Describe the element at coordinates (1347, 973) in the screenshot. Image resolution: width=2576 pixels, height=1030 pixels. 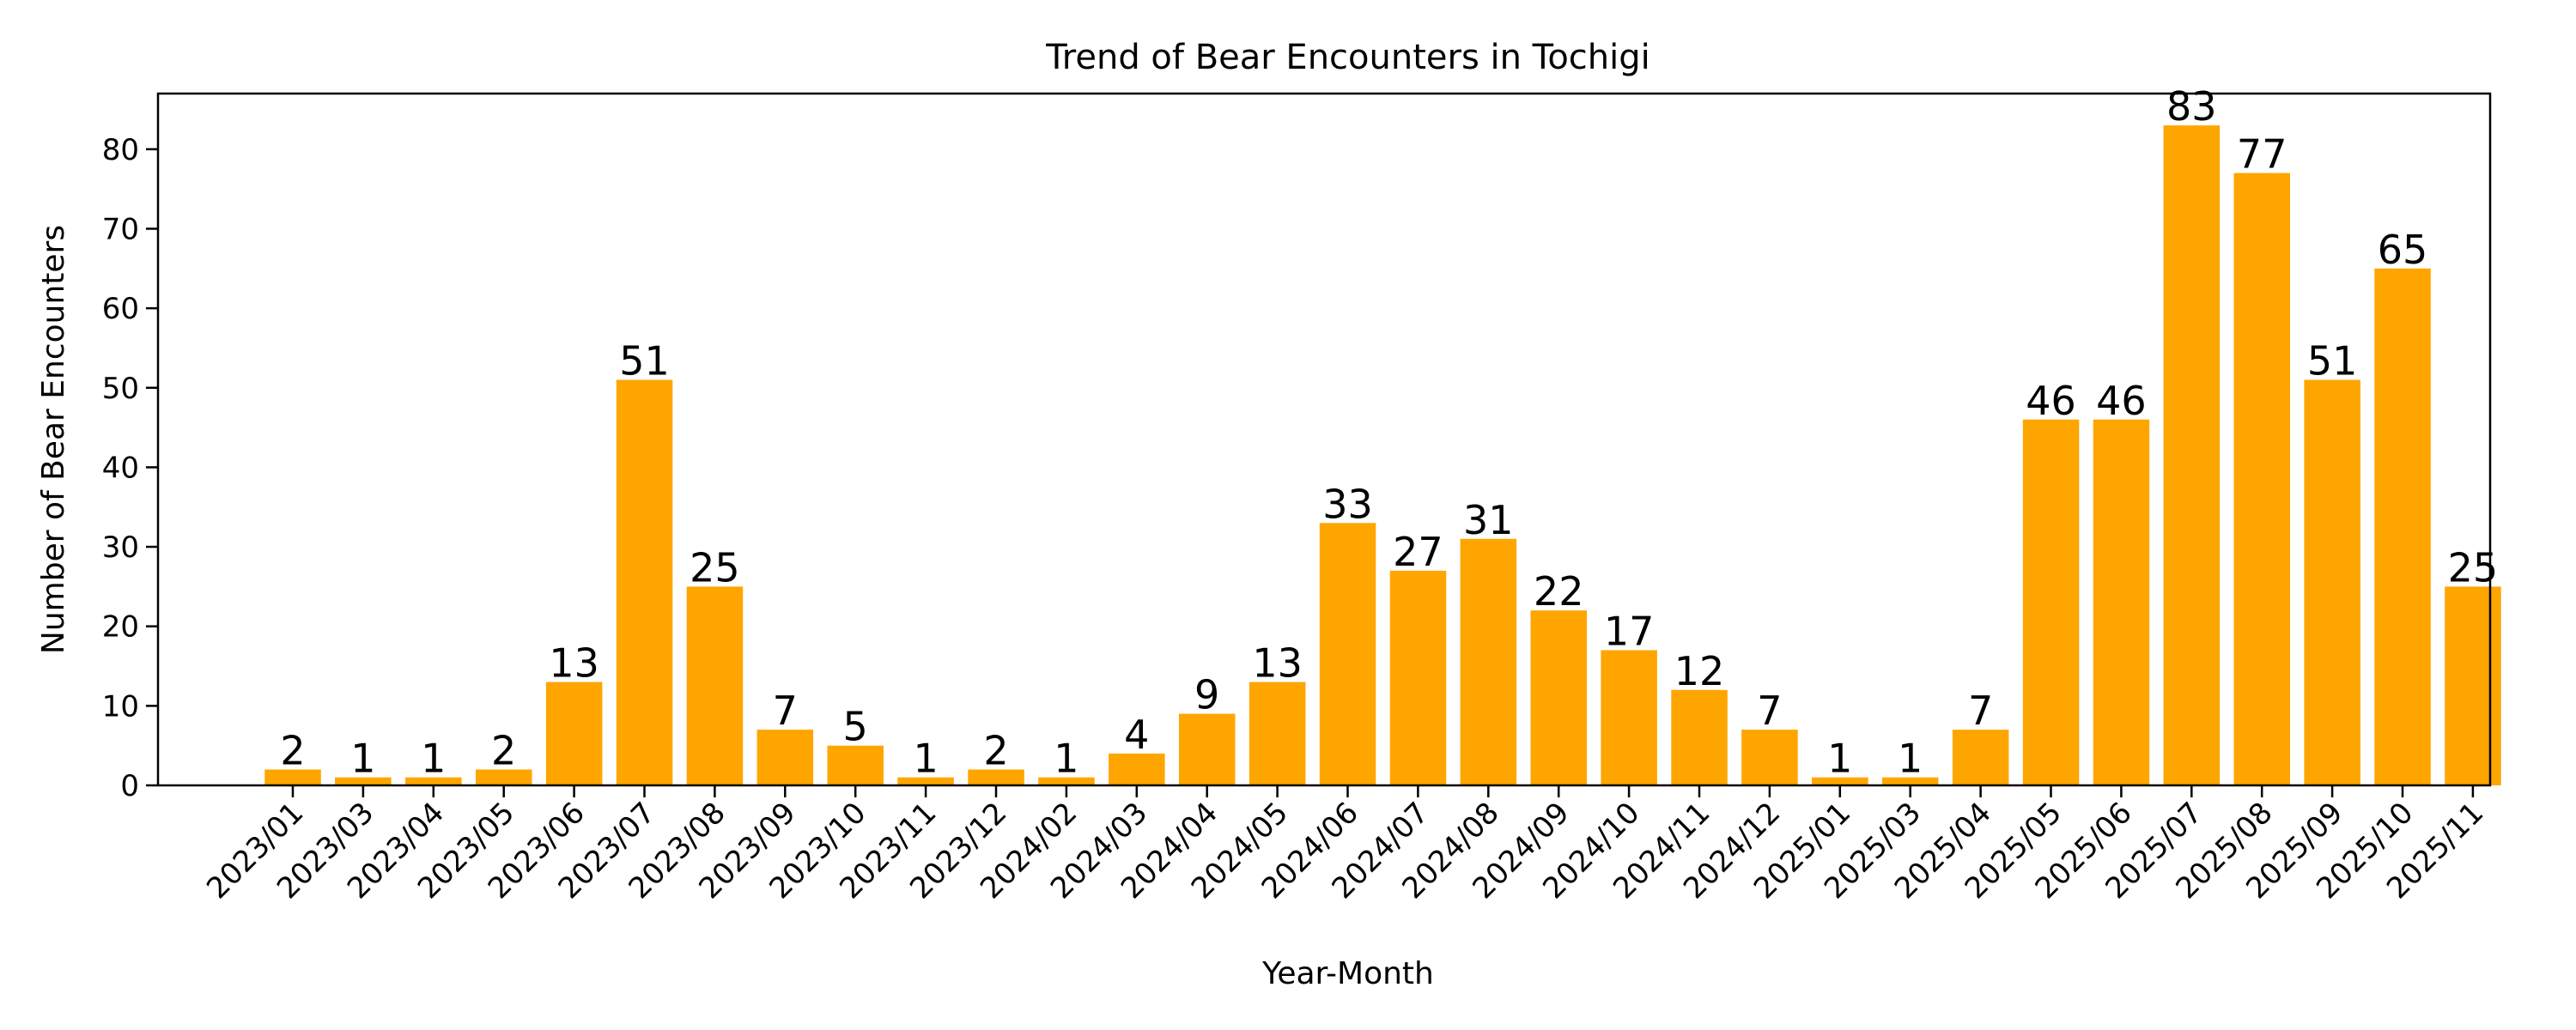
I see `x-axis-label: Year-Month` at that location.